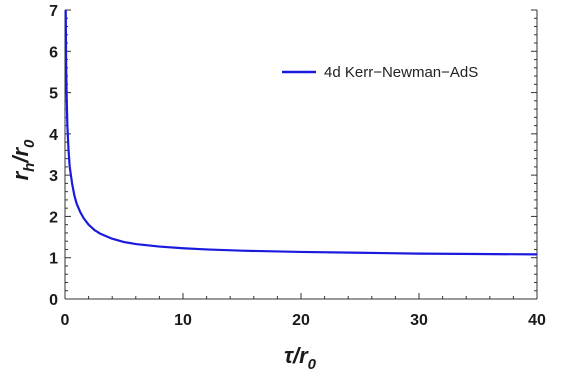 This screenshot has height=379, width=568. Describe the element at coordinates (20, 175) in the screenshot. I see `y-axis-label-main: r` at that location.